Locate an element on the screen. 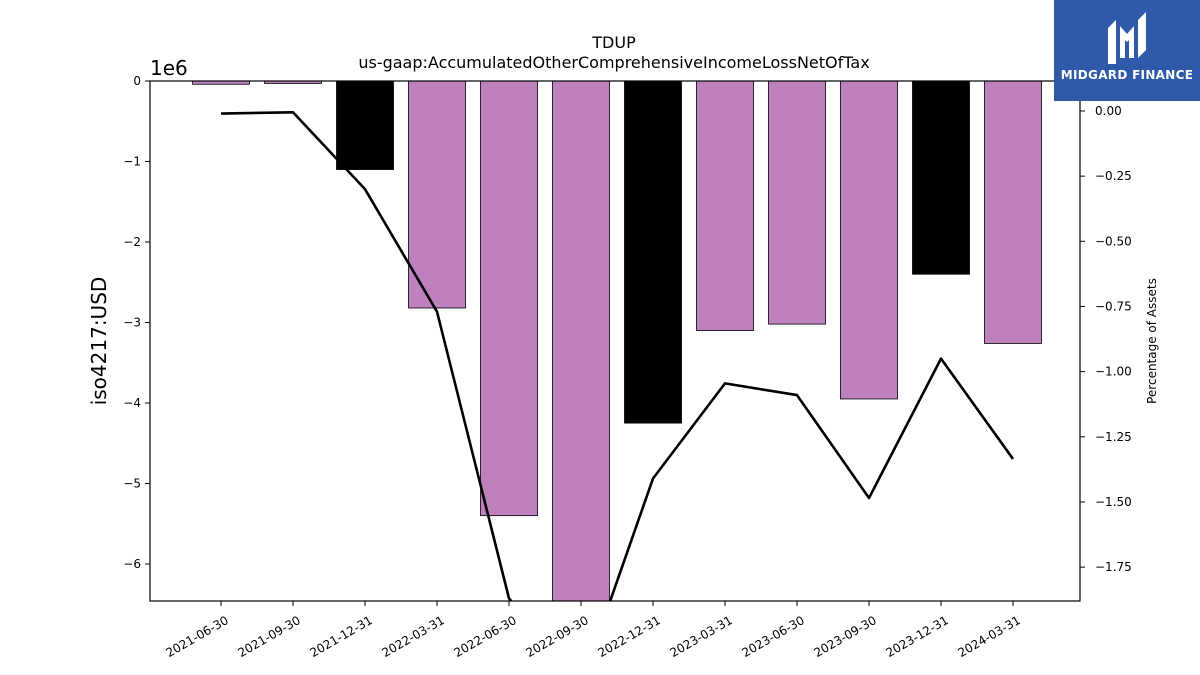 Image resolution: width=1200 pixels, height=675 pixels. midgard-logo-icon is located at coordinates (1127, 38).